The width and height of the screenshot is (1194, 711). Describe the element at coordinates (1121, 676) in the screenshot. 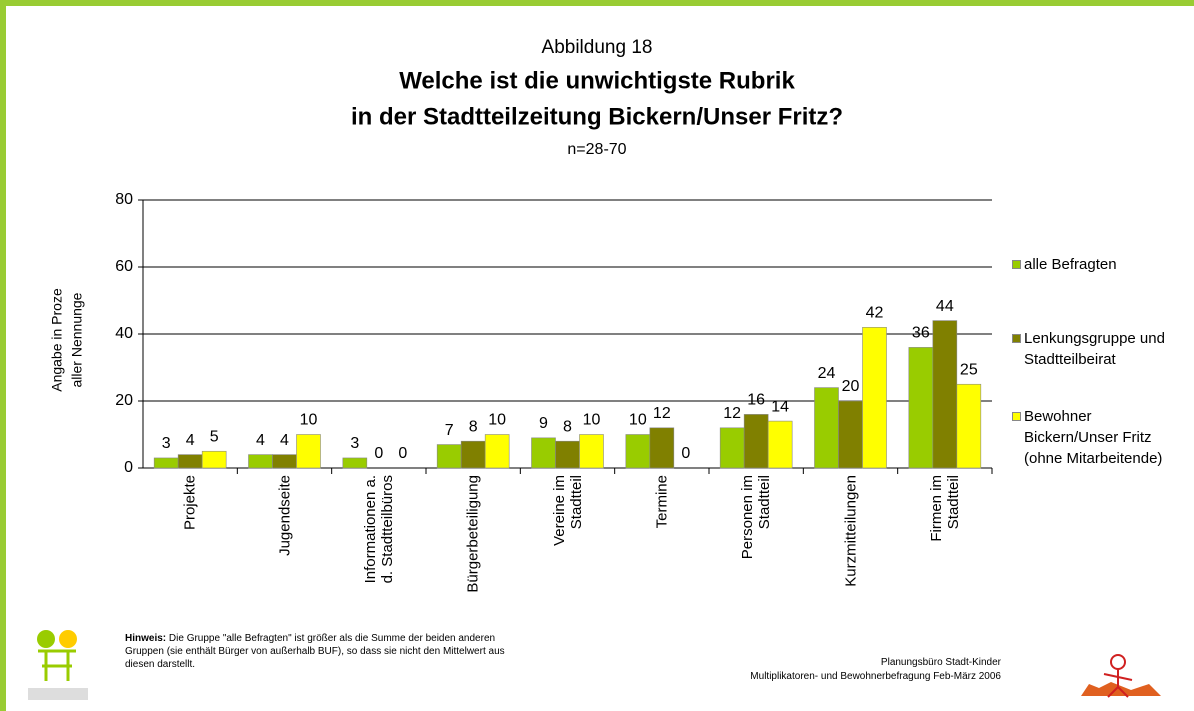

I see `logo-right` at that location.